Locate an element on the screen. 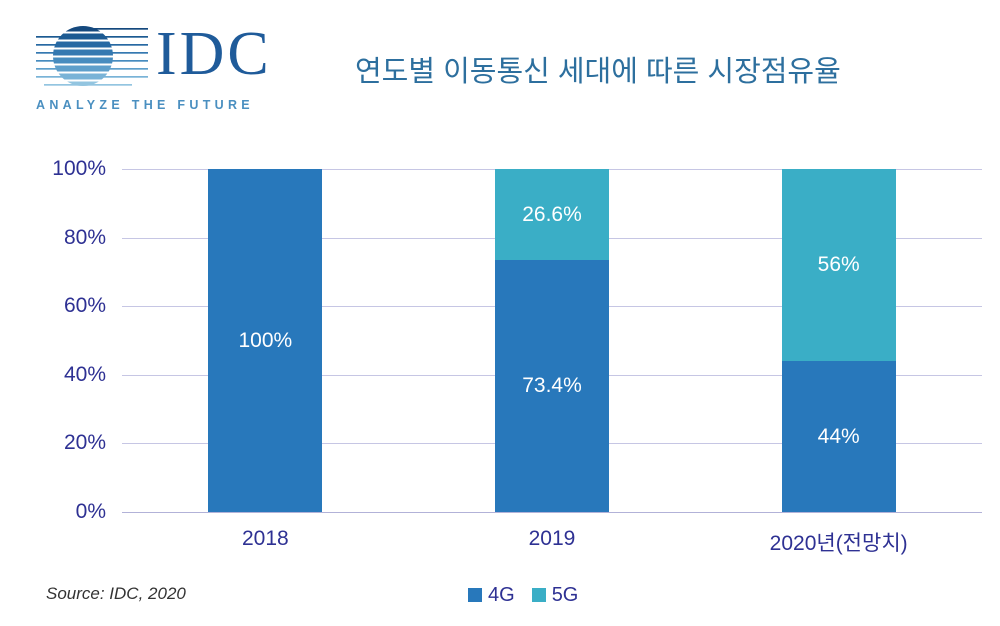  y-tick-label-0: 0% is located at coordinates (90, 511).